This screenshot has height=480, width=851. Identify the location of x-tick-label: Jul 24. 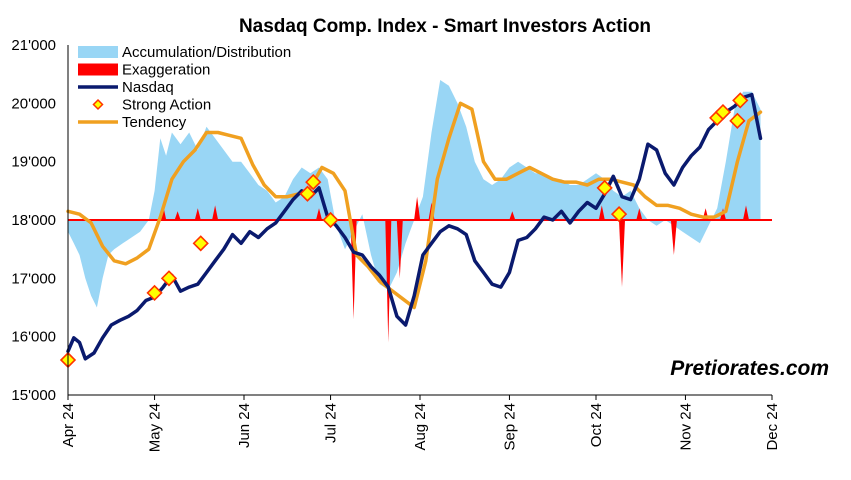
(331, 423).